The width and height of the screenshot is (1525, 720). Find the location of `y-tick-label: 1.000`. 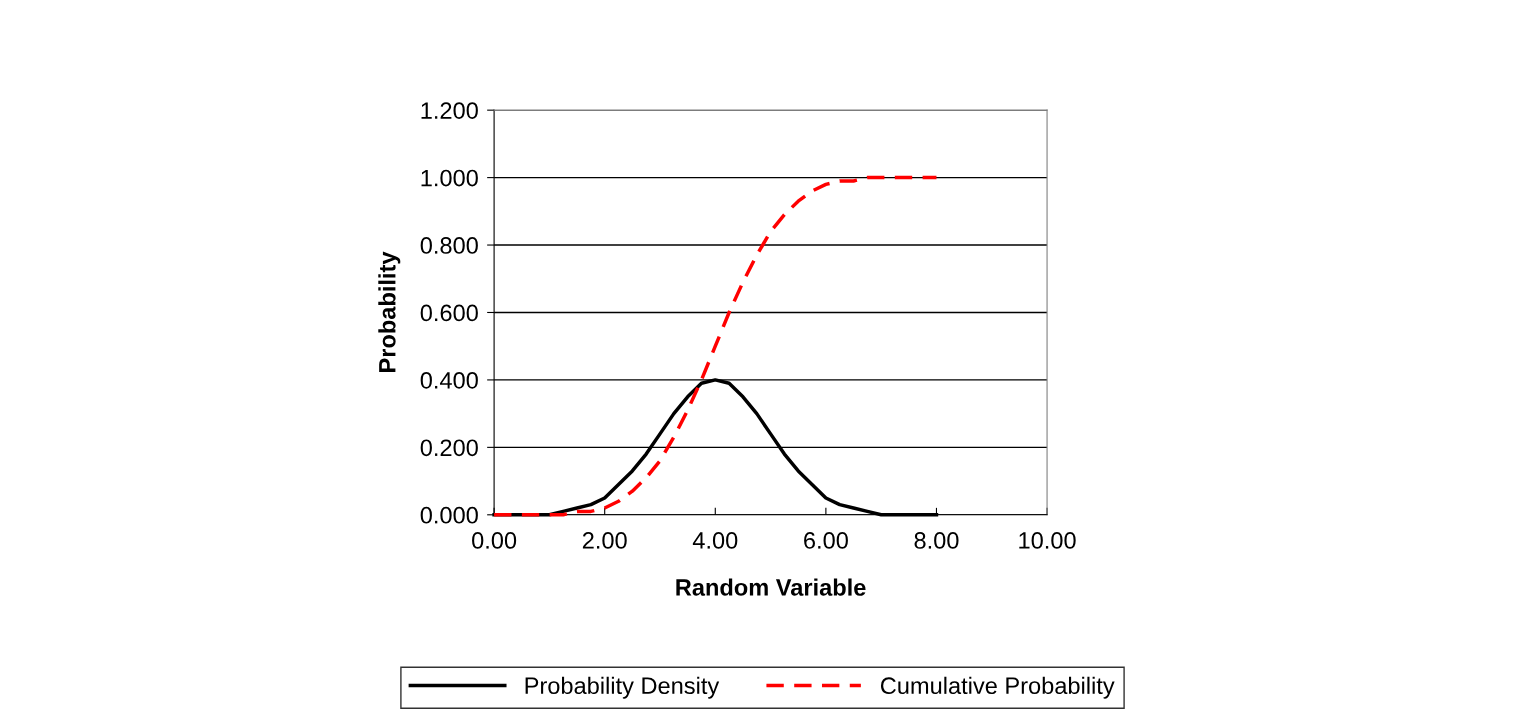

y-tick-label: 1.000 is located at coordinates (449, 178).